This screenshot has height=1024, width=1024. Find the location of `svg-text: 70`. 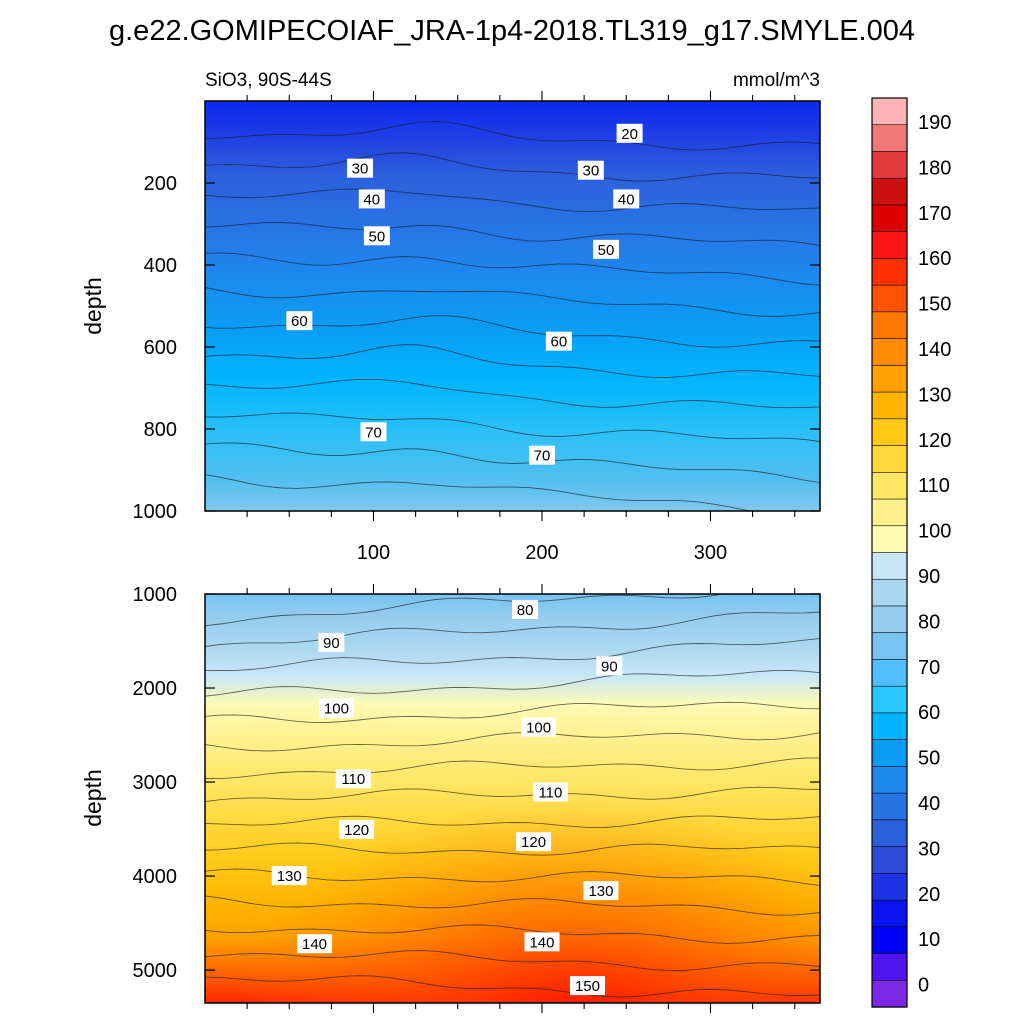

svg-text: 70 is located at coordinates (373, 432).